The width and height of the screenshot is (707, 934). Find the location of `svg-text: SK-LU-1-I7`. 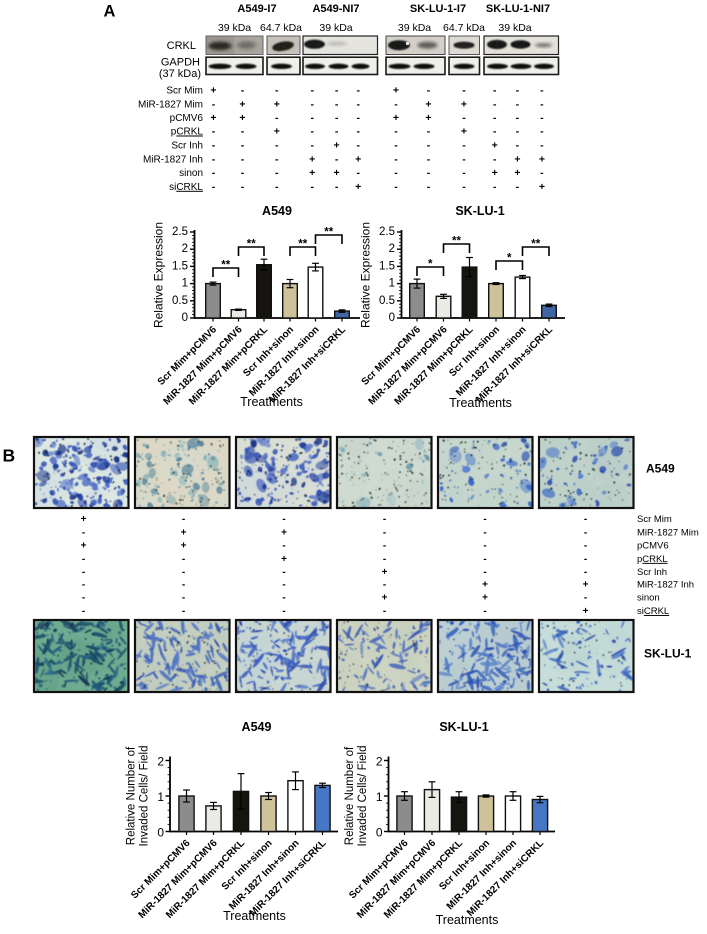

svg-text: SK-LU-1-I7 is located at coordinates (438, 9).